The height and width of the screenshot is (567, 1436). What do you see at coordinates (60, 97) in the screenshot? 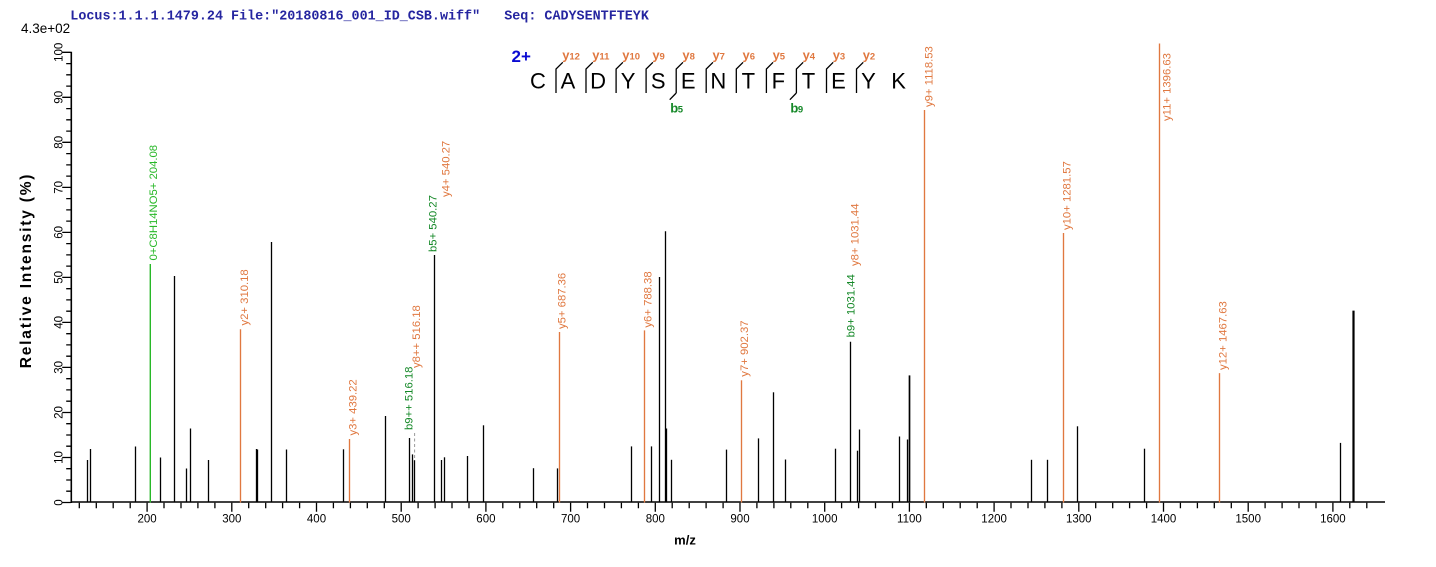
I see `svg-text: 90` at bounding box center [60, 97].